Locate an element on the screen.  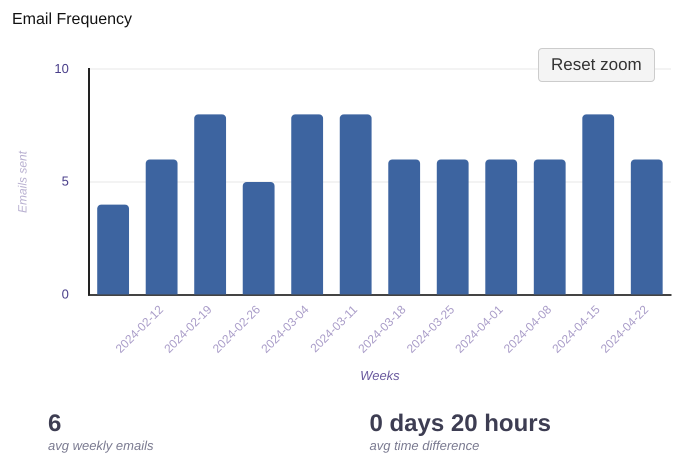
reset-zoom-button: Reset zoom is located at coordinates (596, 65).